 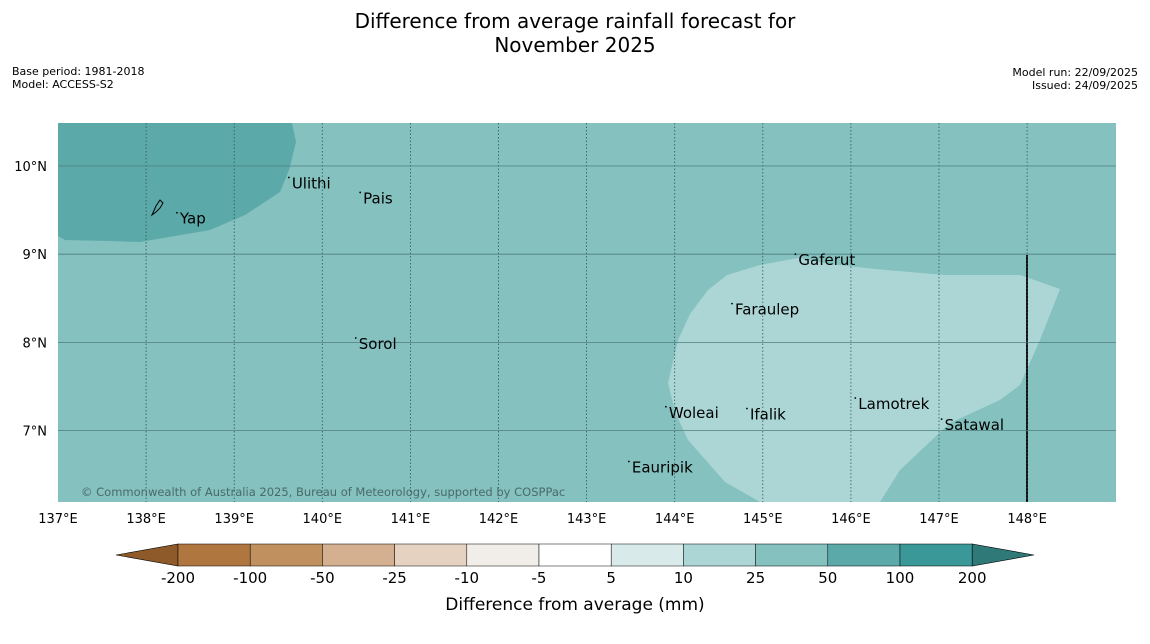 What do you see at coordinates (157, 208) in the screenshot?
I see `yap-island-outline` at bounding box center [157, 208].